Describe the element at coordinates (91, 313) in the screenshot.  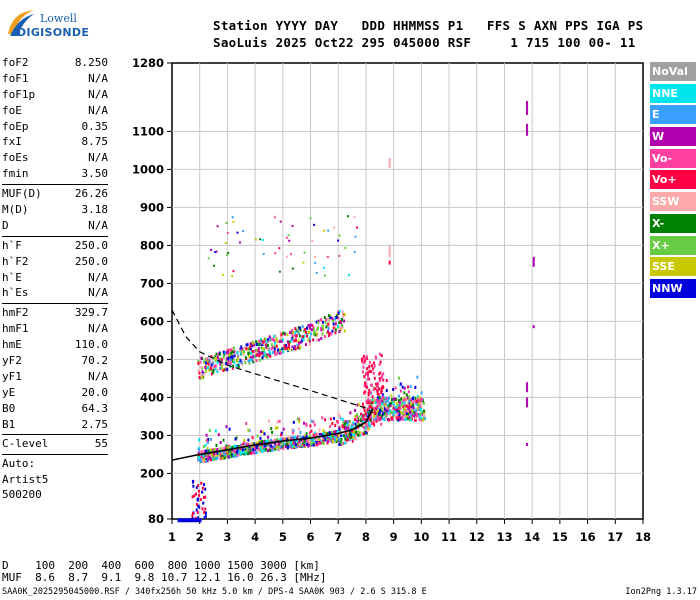
I see `param-value: 329.7` at that location.